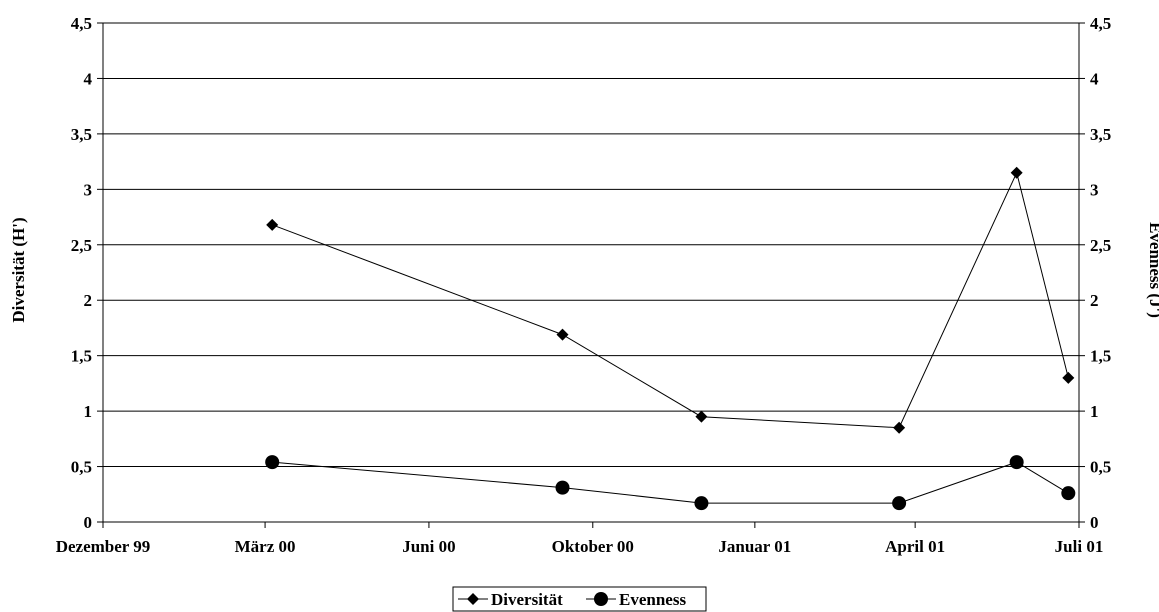 This screenshot has height=612, width=1159. What do you see at coordinates (1100, 134) in the screenshot?
I see `y-right-tick-label: 3,5` at bounding box center [1100, 134].